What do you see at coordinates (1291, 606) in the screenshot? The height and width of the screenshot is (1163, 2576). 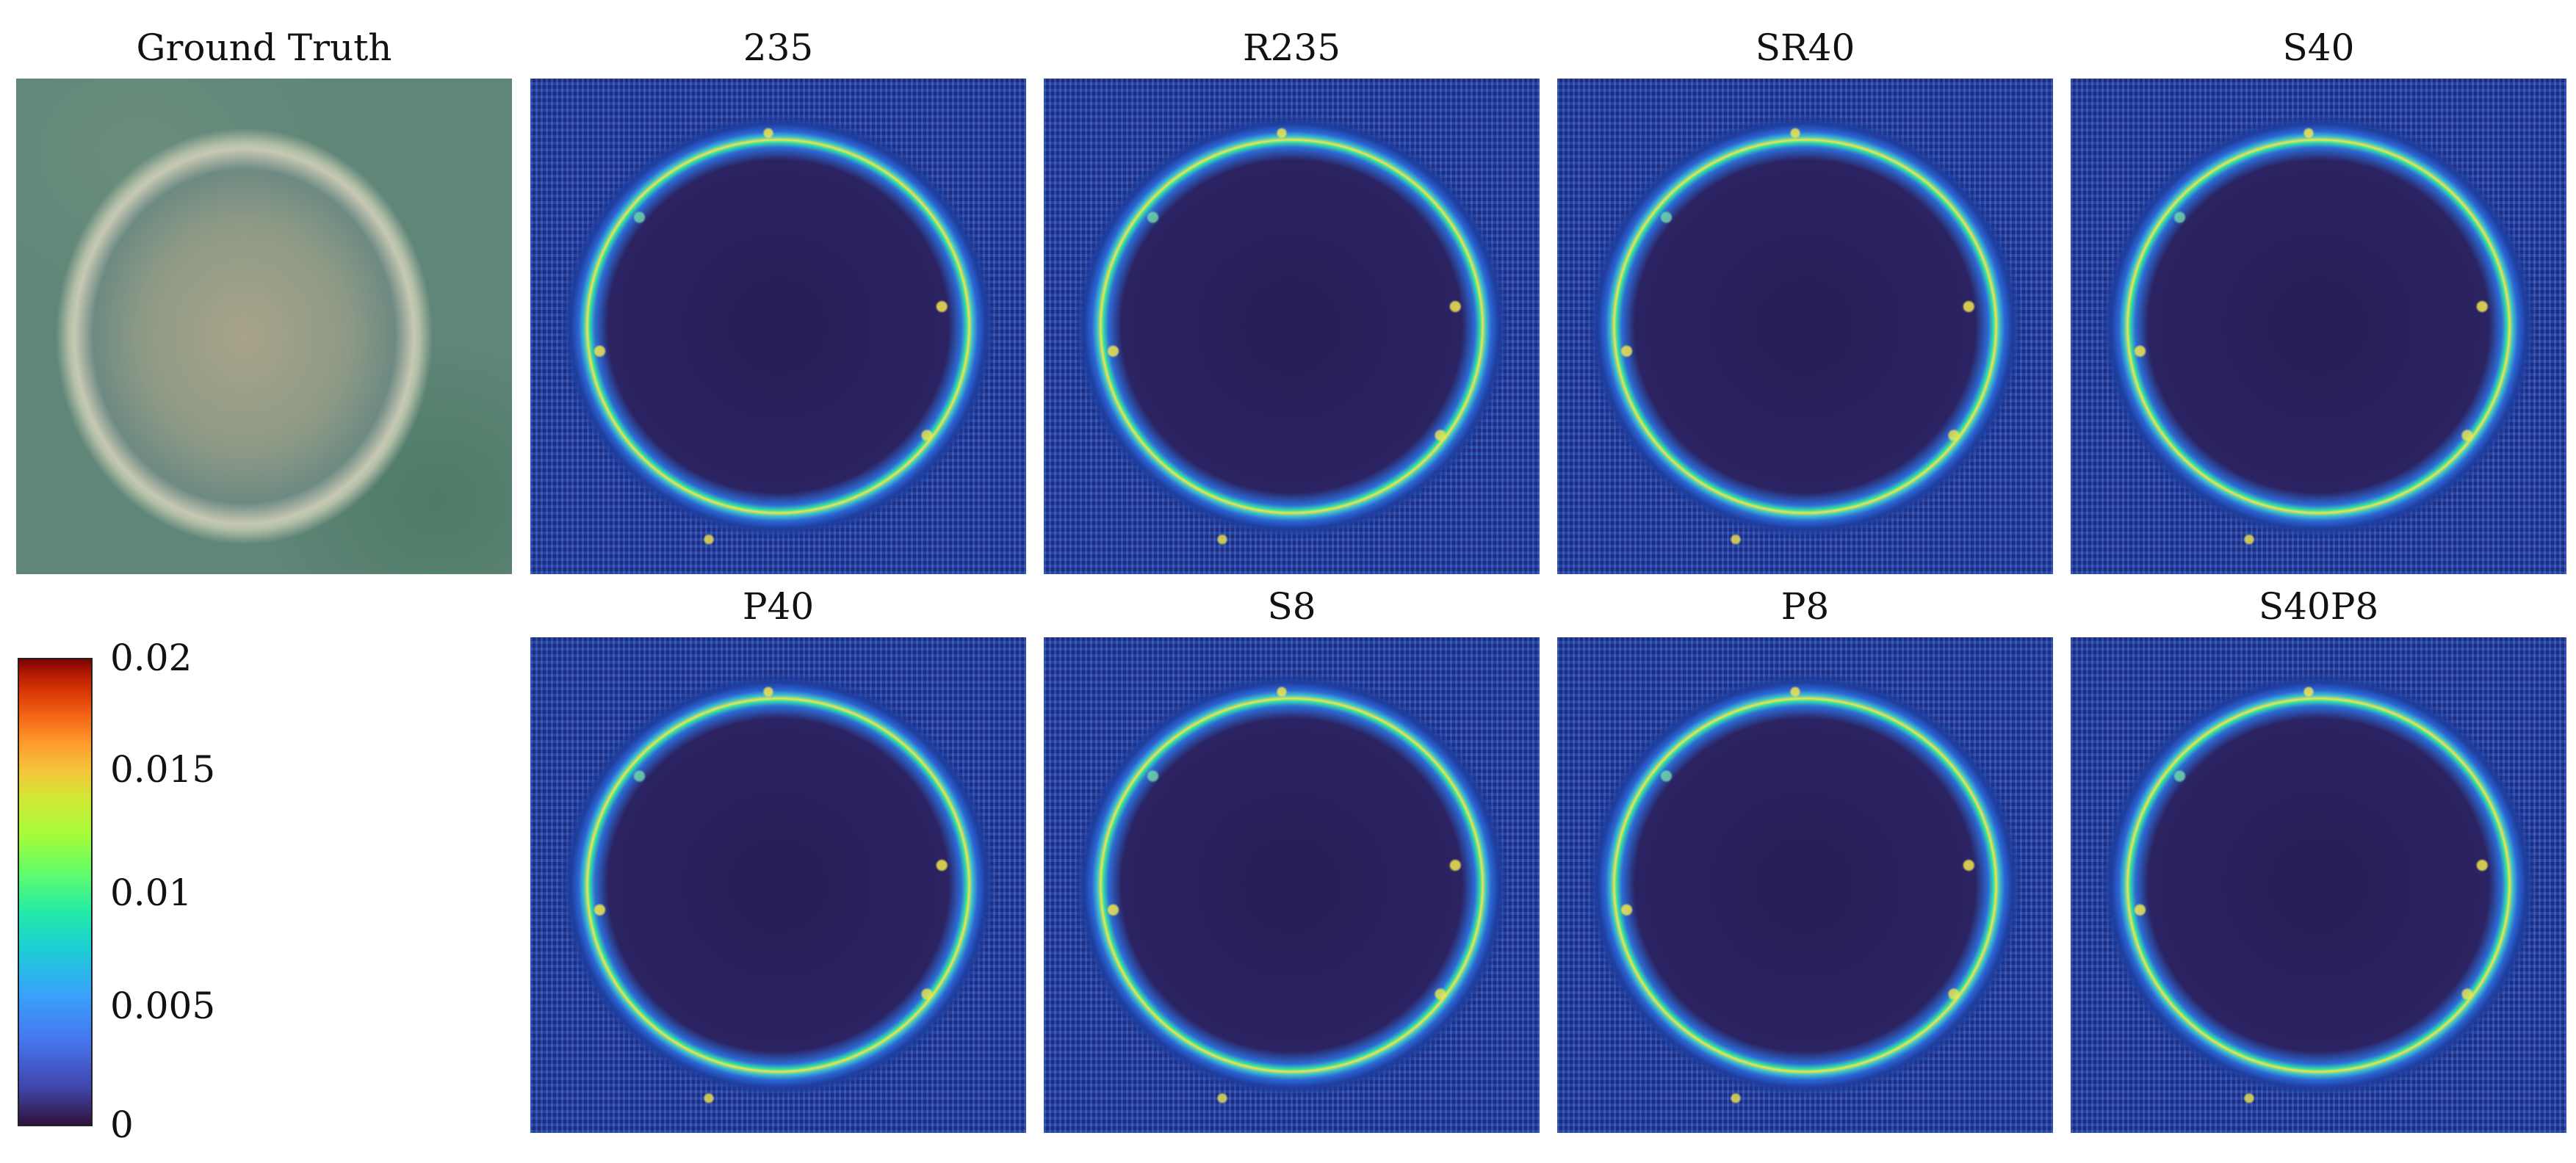 I see `panel-title-s8: S8` at bounding box center [1291, 606].